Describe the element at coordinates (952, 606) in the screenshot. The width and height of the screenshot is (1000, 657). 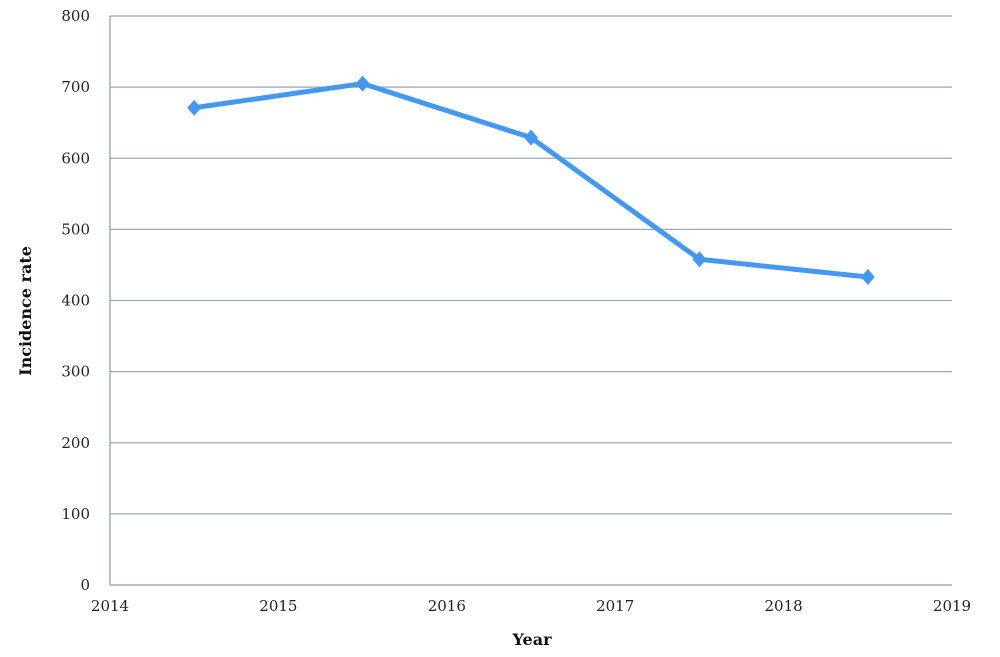
I see `x-tick-label: 2019` at that location.